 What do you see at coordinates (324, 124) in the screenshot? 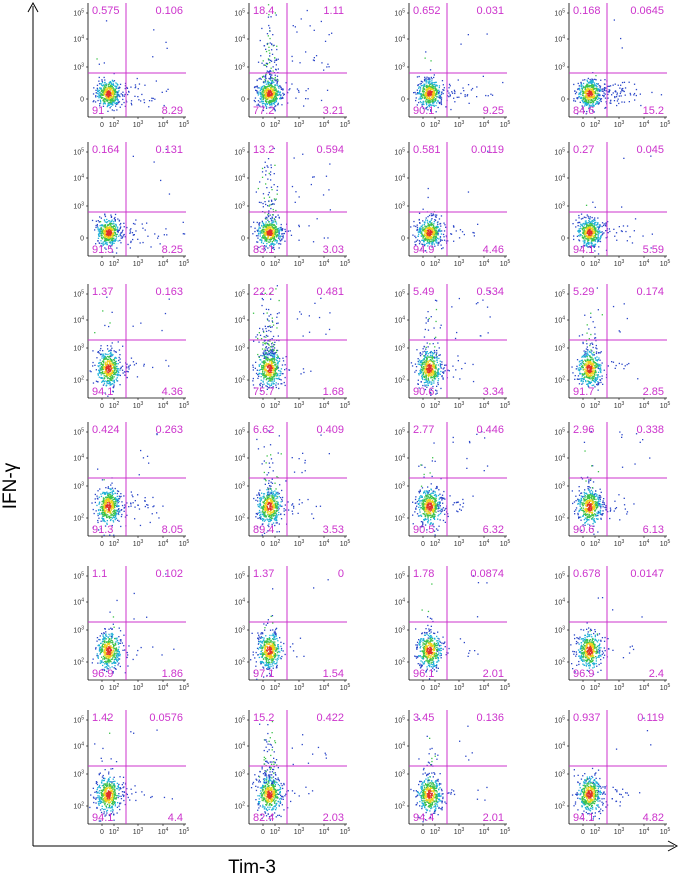
I see `x-tick-label: 10⁴` at bounding box center [324, 124].